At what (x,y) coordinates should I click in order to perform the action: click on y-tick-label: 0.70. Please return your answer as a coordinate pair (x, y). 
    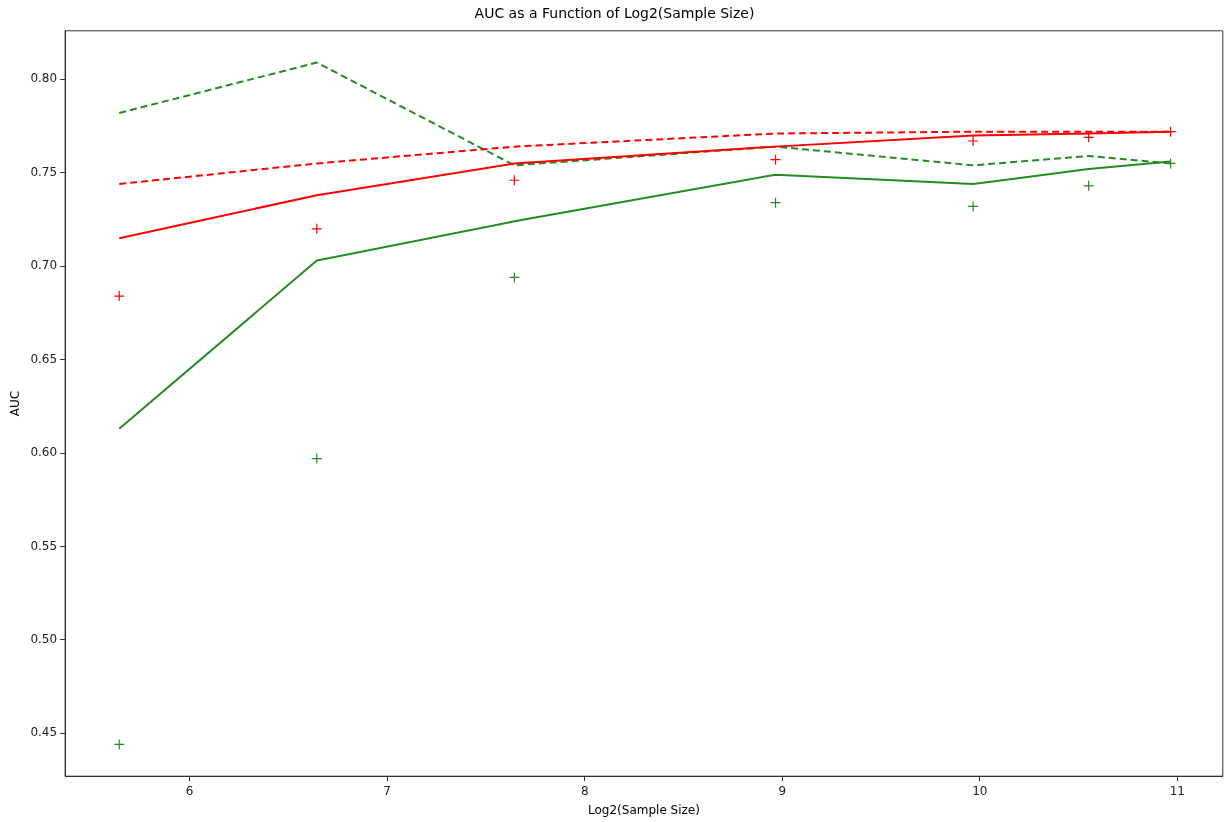
    Looking at the image, I should click on (44, 265).